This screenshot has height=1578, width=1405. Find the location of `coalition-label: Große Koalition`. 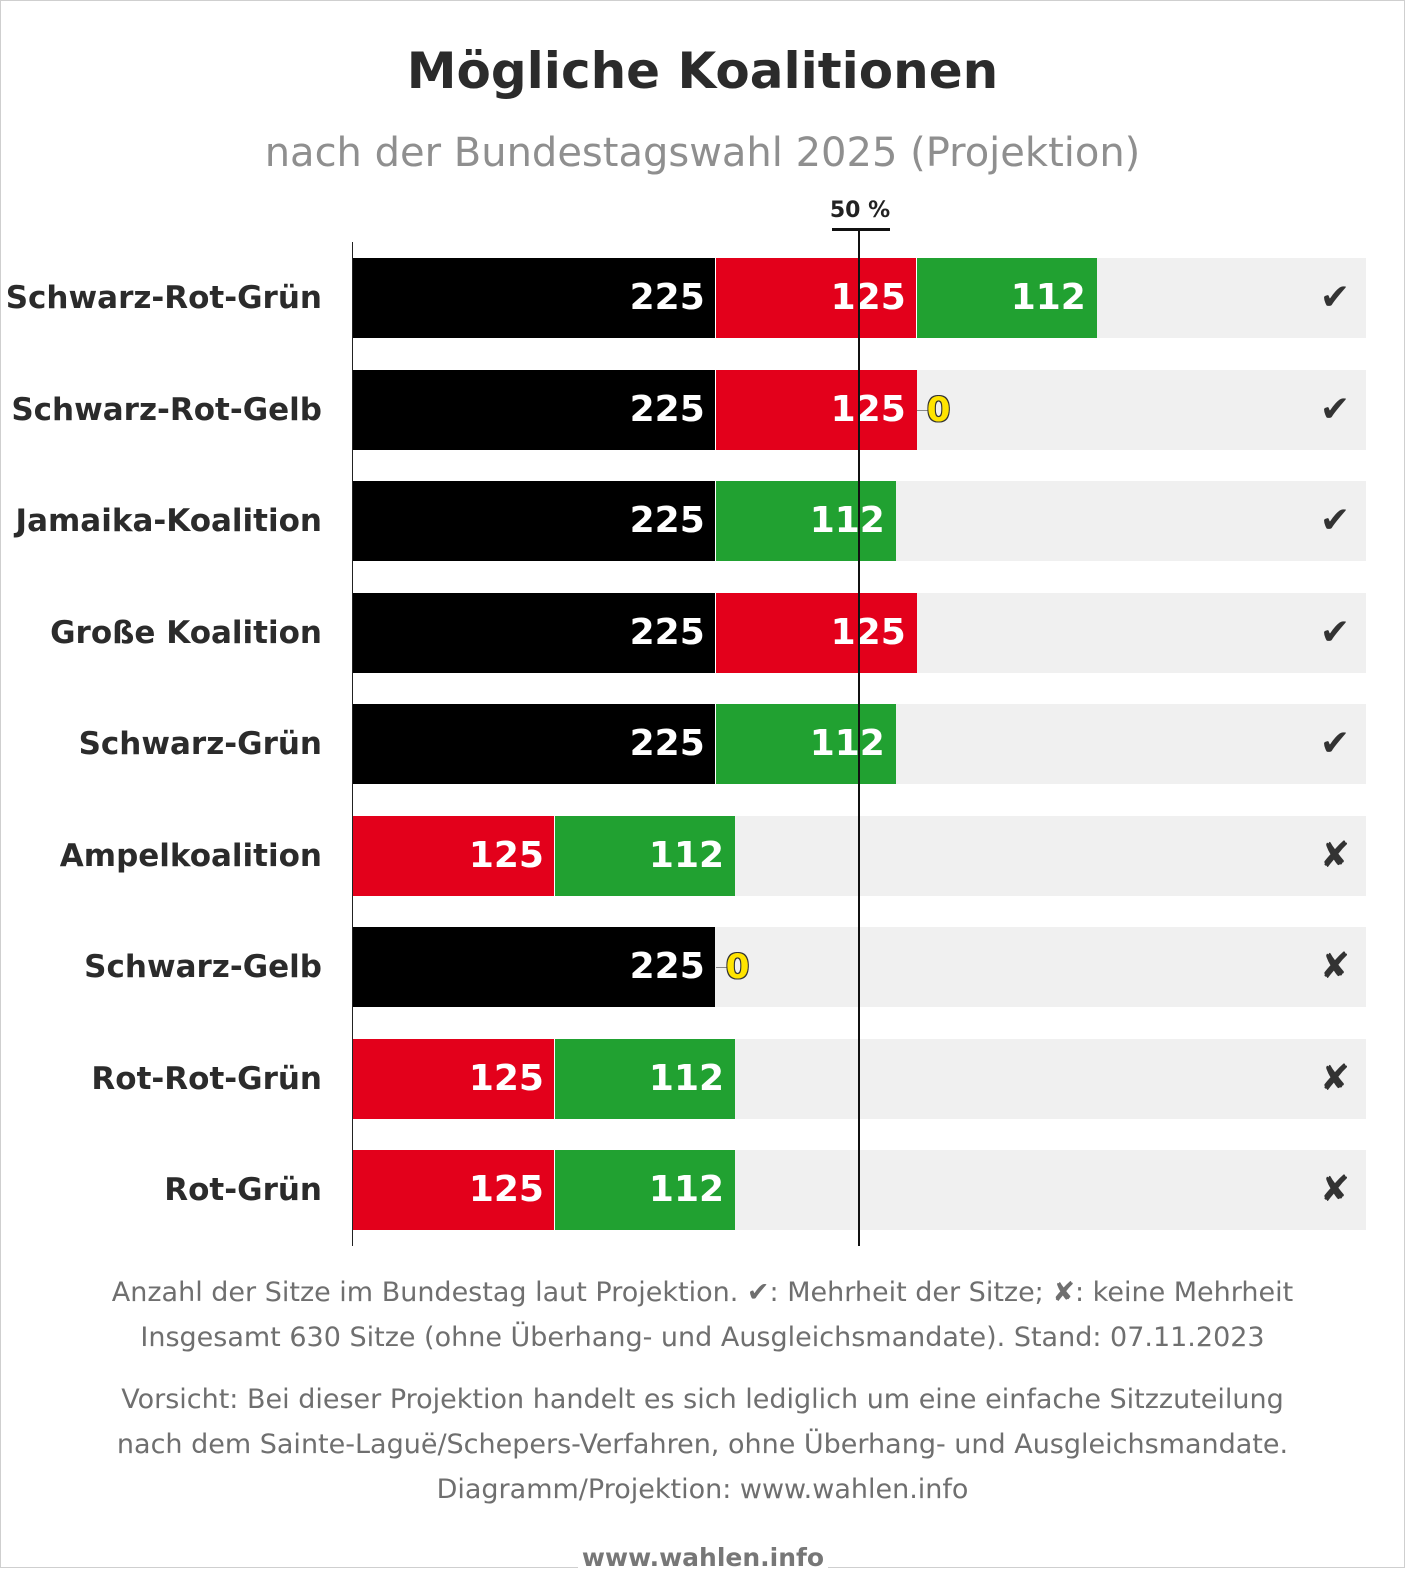

coalition-label: Große Koalition is located at coordinates (186, 633).